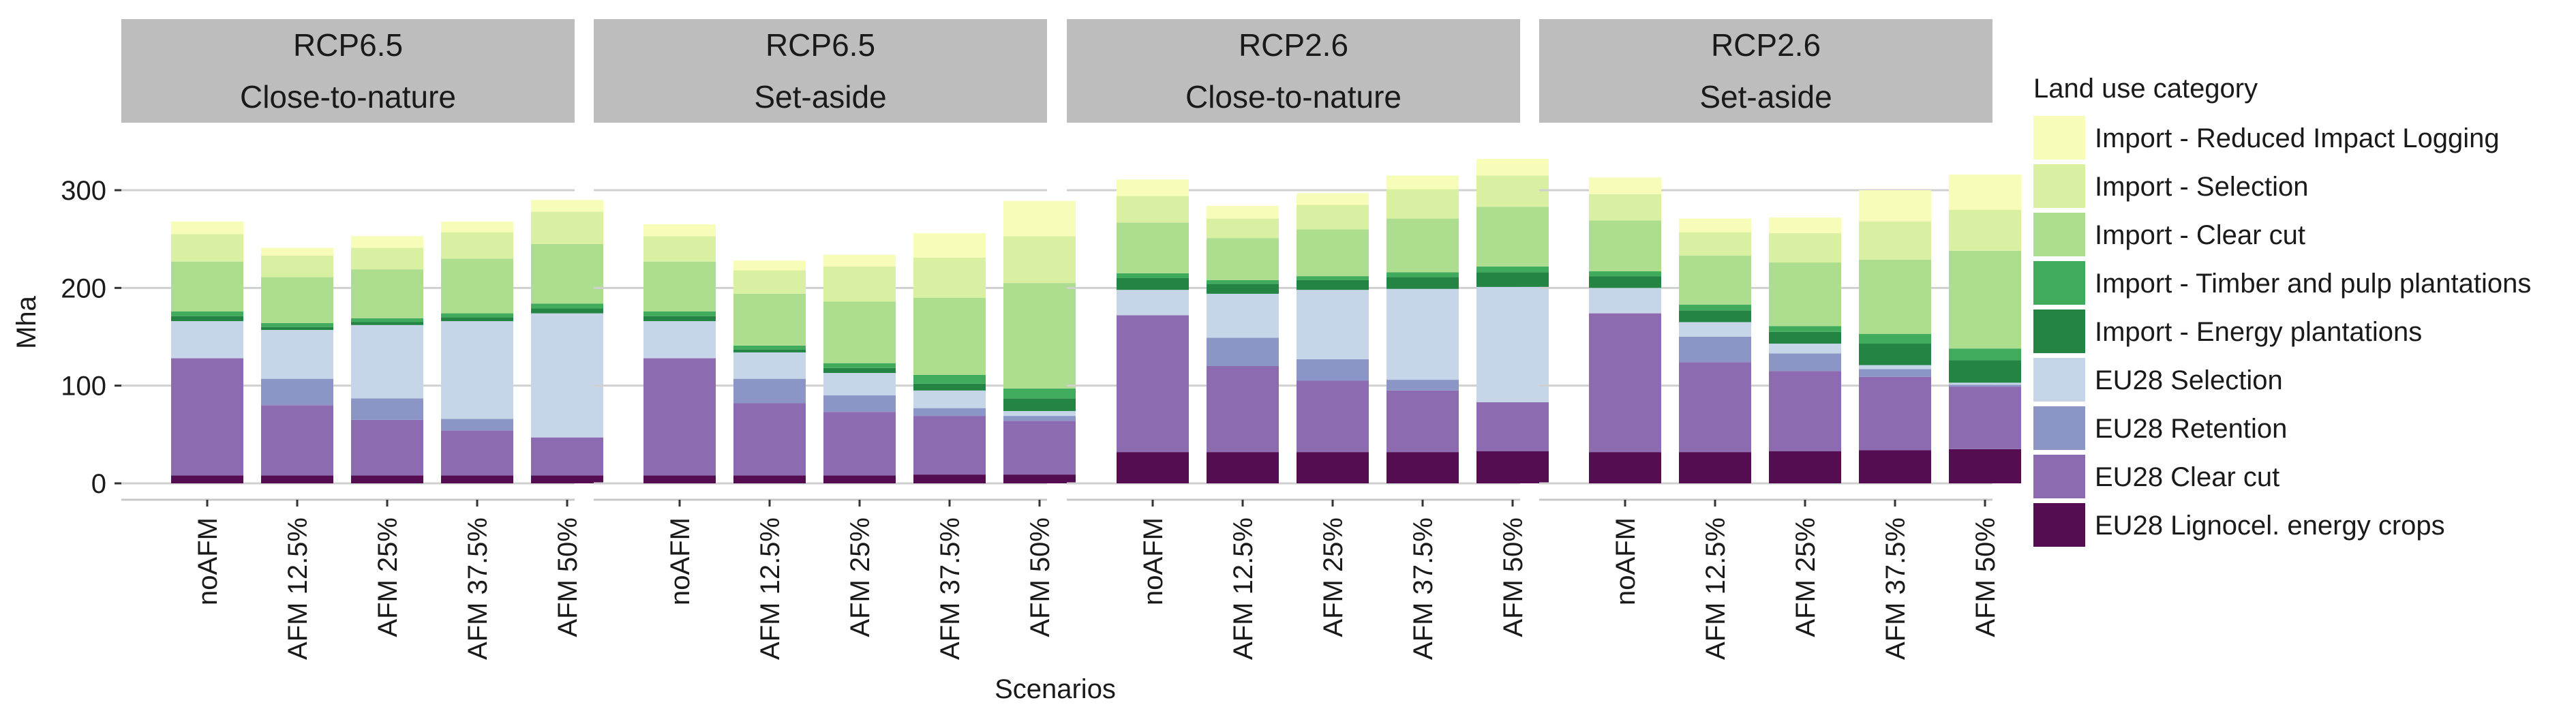 The width and height of the screenshot is (2576, 724). What do you see at coordinates (83, 191) in the screenshot?
I see `y-tick-label: 300` at bounding box center [83, 191].